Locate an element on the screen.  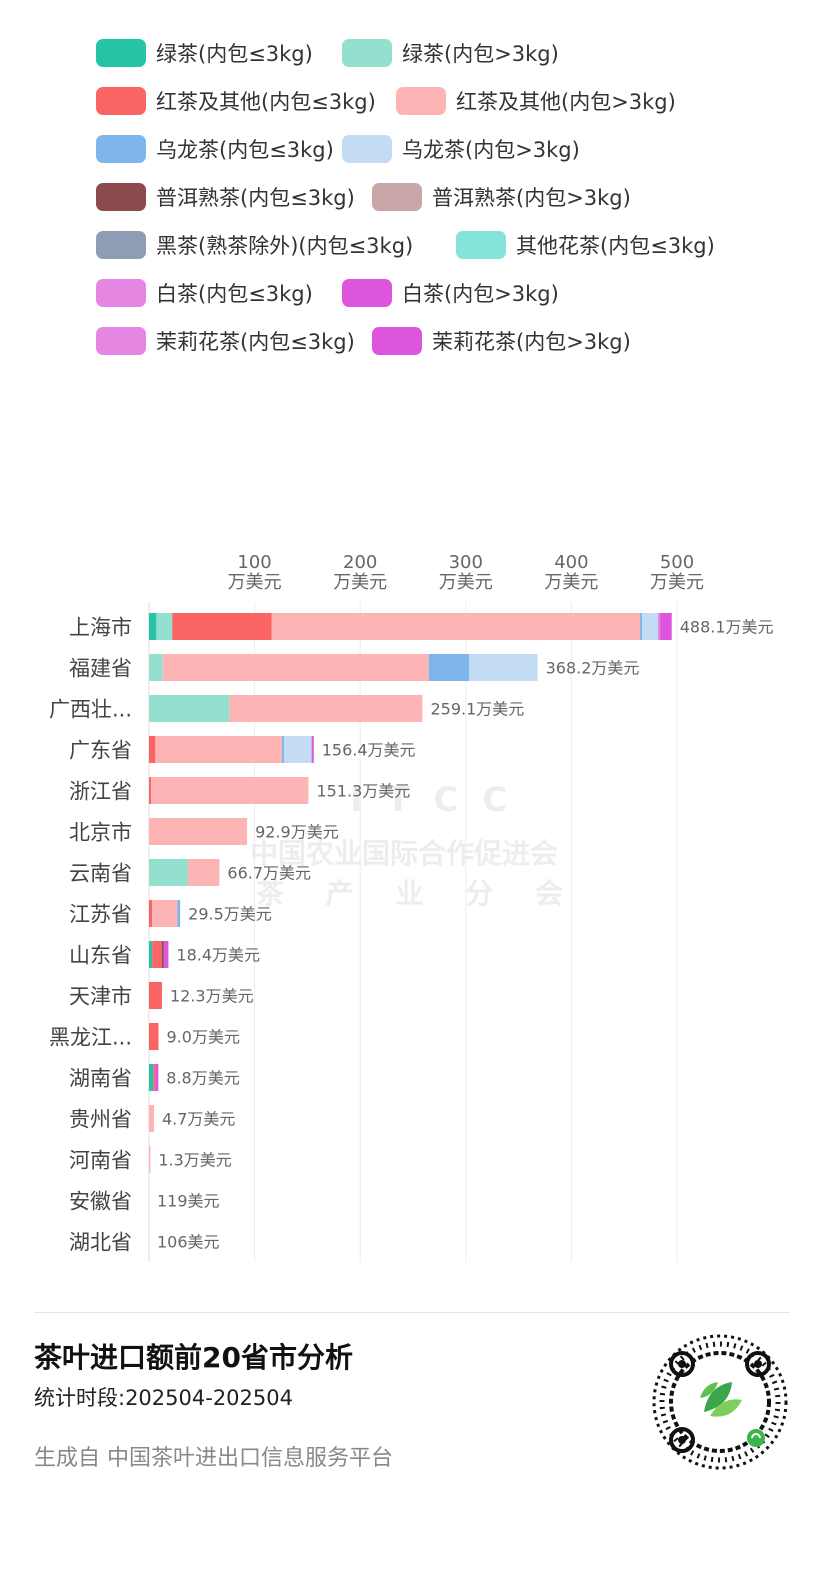
y-category-label: 浙江省 is located at coordinates (100, 792).